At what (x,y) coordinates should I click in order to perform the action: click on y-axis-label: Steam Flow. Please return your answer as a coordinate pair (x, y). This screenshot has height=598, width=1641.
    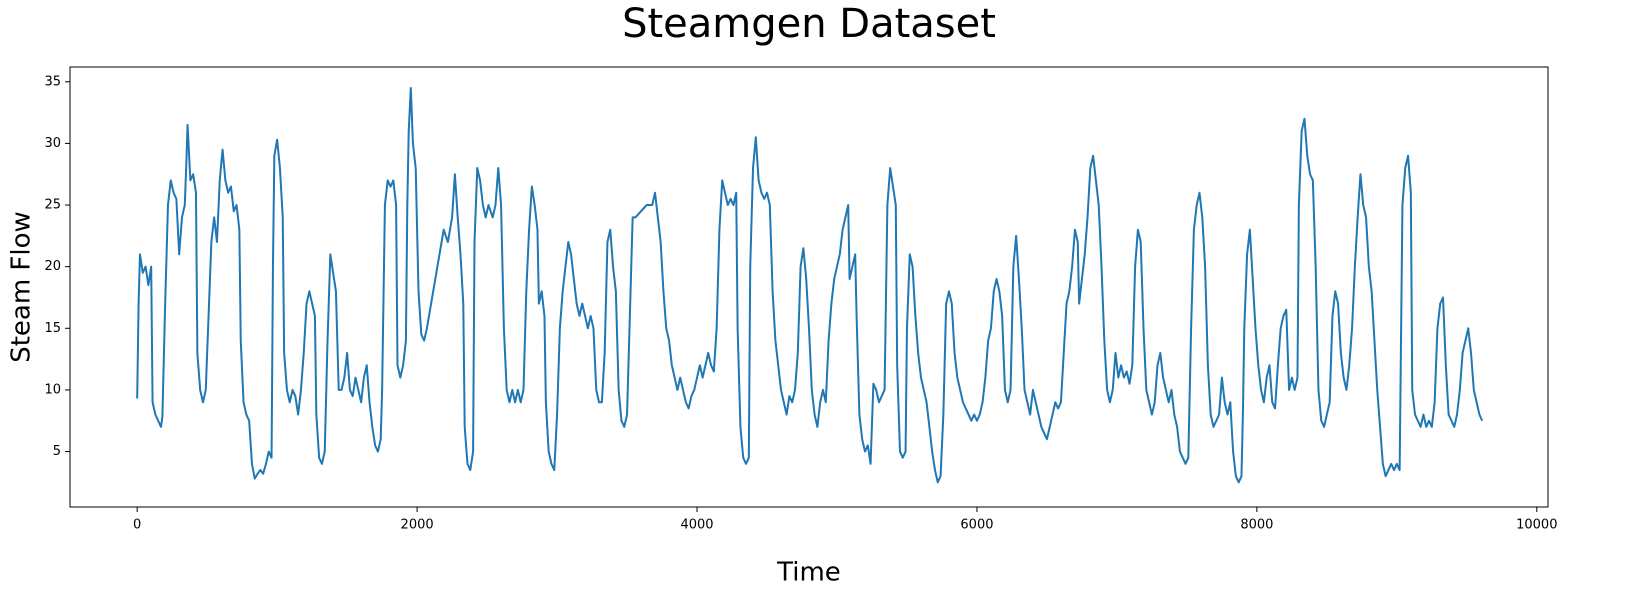
    Looking at the image, I should click on (22, 287).